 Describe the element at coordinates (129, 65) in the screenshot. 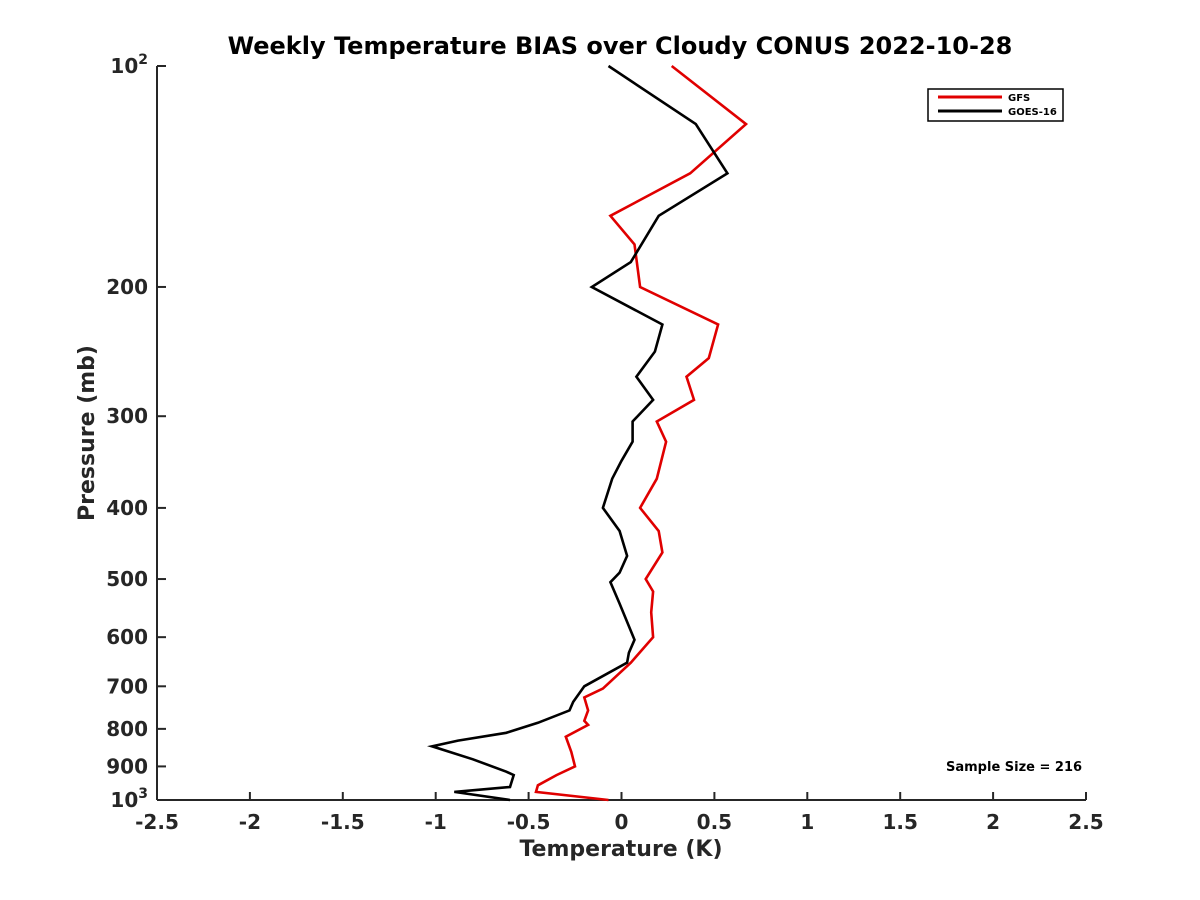

I see `y-tick-label: 10²` at that location.